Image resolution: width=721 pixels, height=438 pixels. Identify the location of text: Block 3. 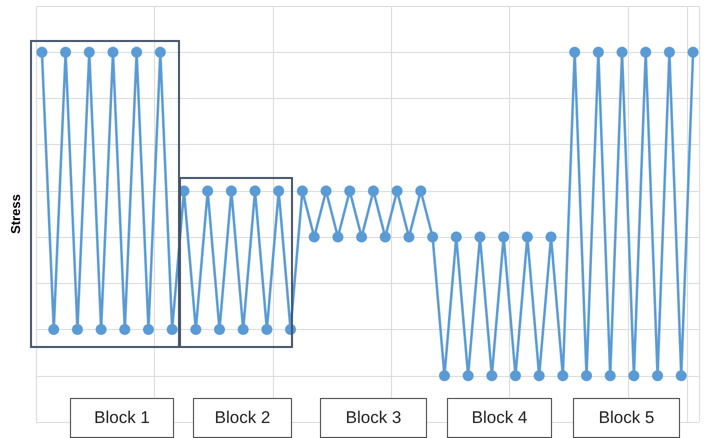
(373, 418).